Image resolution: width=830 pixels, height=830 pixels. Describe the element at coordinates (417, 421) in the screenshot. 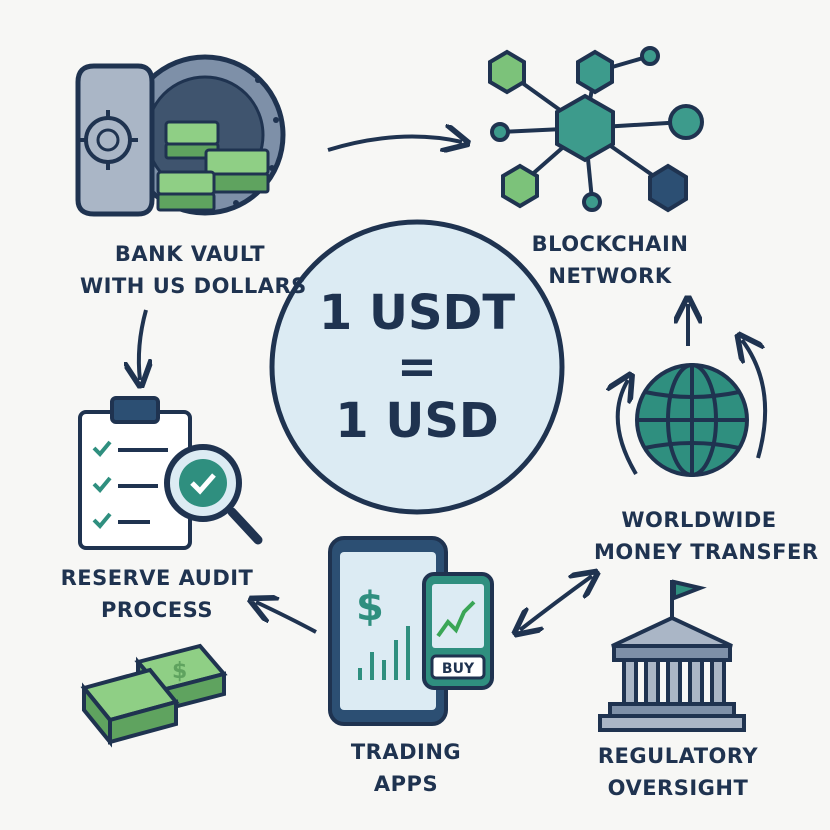

I see `peg-line-usd: 1 USD` at that location.